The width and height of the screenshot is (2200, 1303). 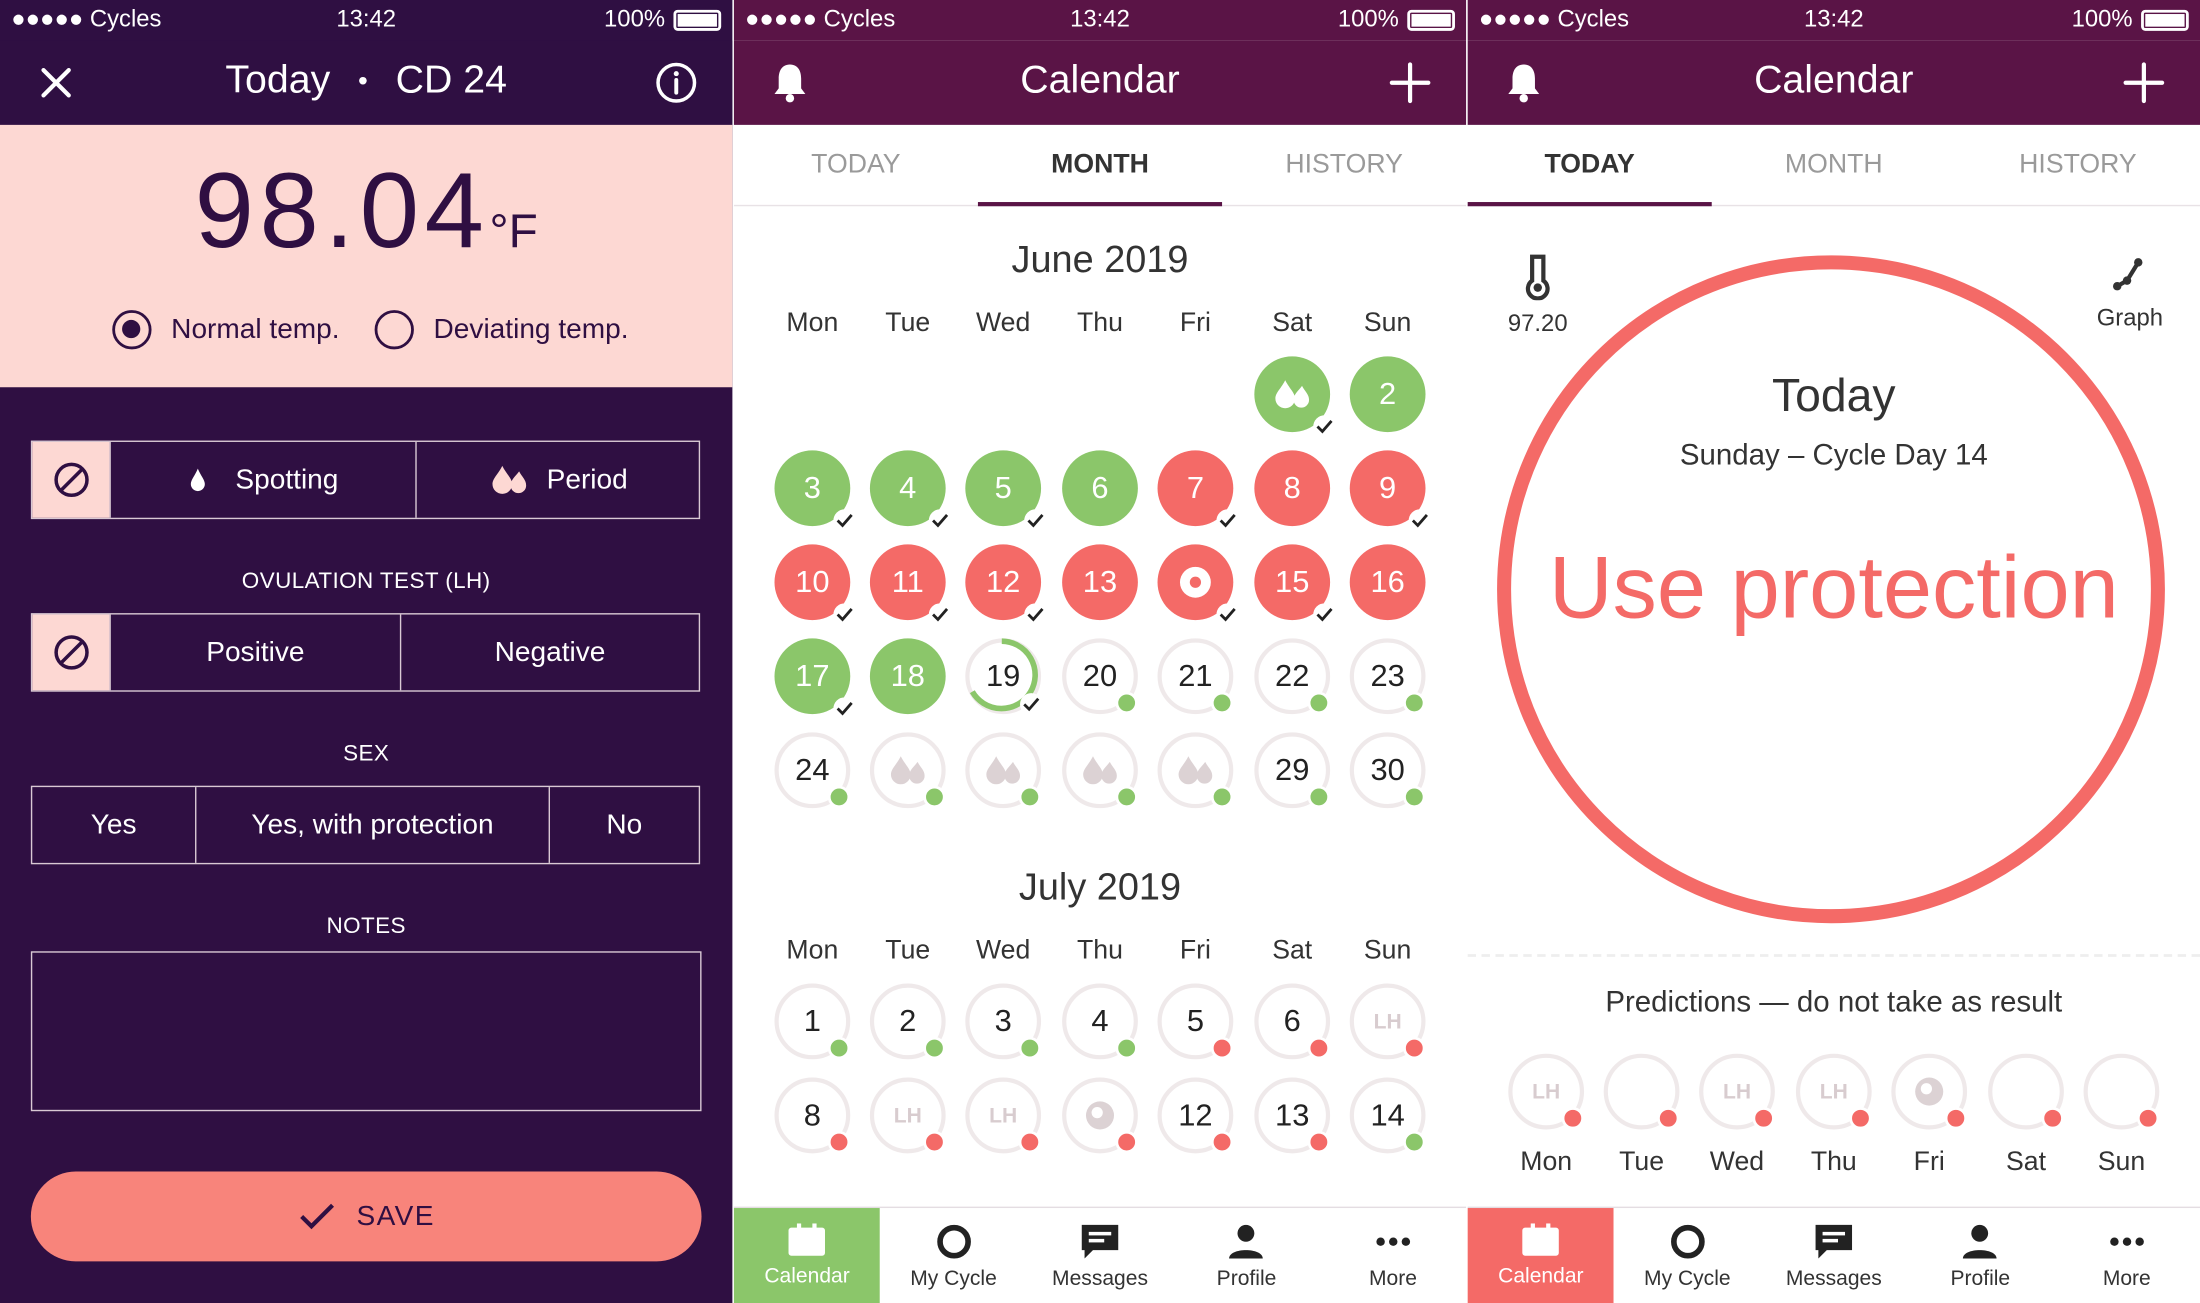 I want to click on calendar-day: 21, so click(x=1195, y=676).